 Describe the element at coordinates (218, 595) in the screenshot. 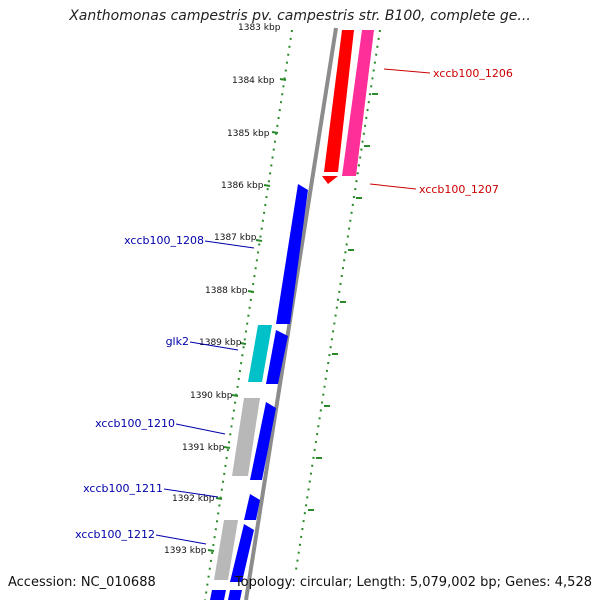

I see `gene-blue-cds-b` at that location.